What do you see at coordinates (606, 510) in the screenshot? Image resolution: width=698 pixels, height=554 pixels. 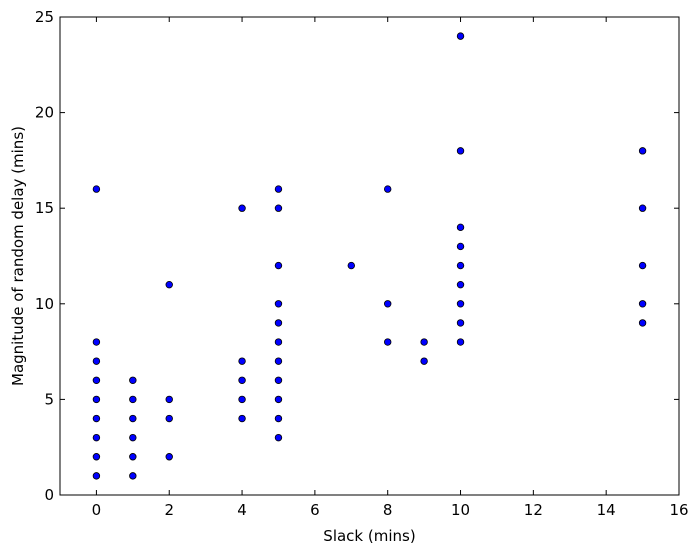 I see `x-tick-label: 14` at bounding box center [606, 510].